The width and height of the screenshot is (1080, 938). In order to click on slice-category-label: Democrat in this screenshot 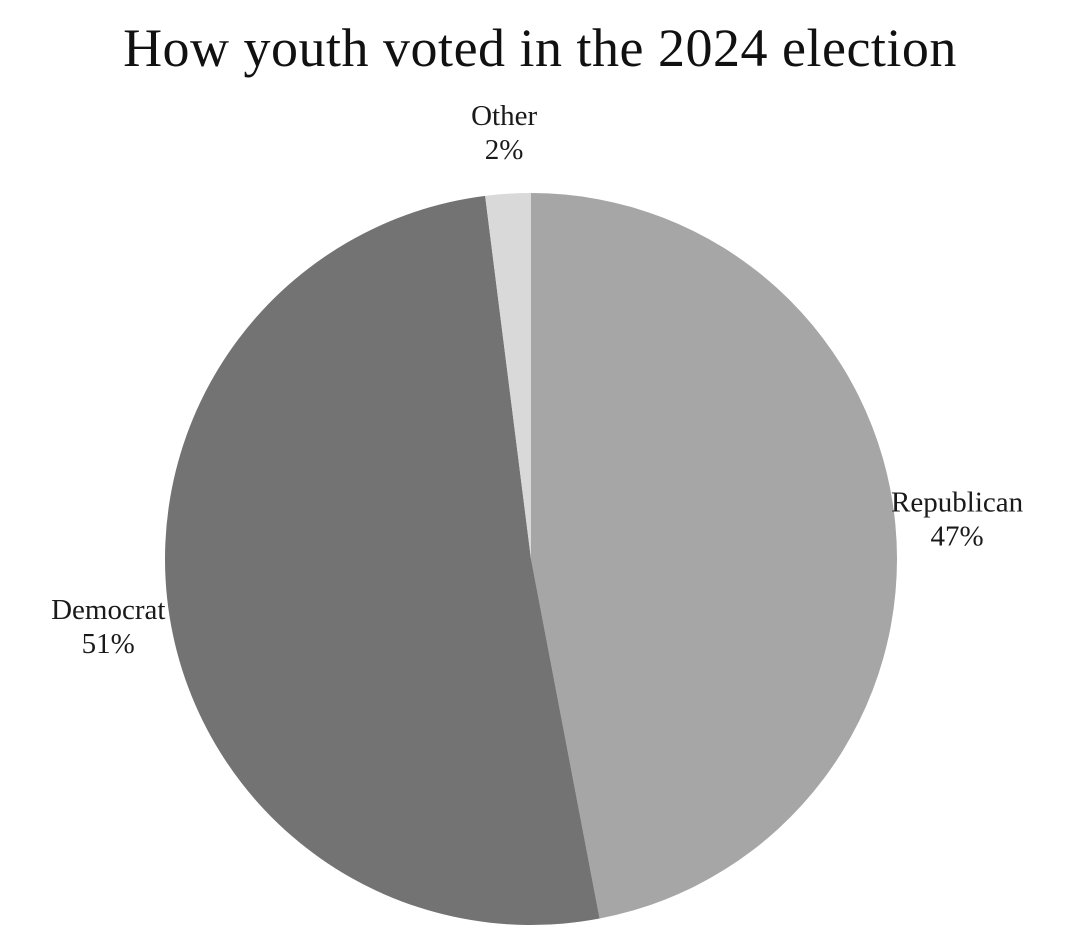, I will do `click(108, 610)`.